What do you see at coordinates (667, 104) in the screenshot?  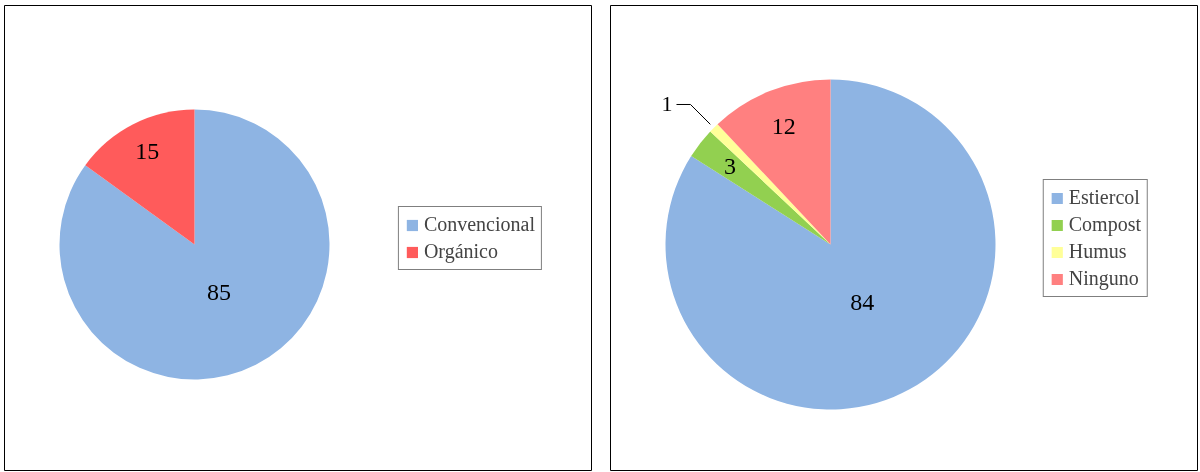 I see `data-label: 1` at bounding box center [667, 104].